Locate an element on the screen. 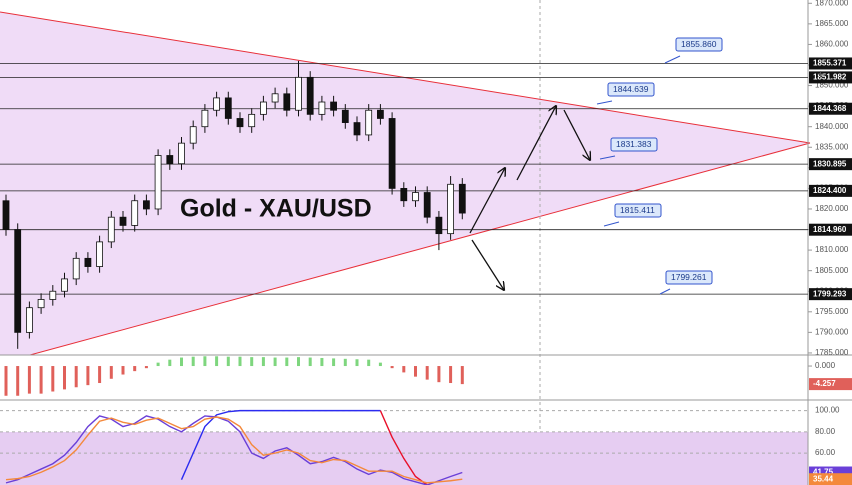 This screenshot has height=485, width=852. callout-label: 1855.860 is located at coordinates (699, 44).